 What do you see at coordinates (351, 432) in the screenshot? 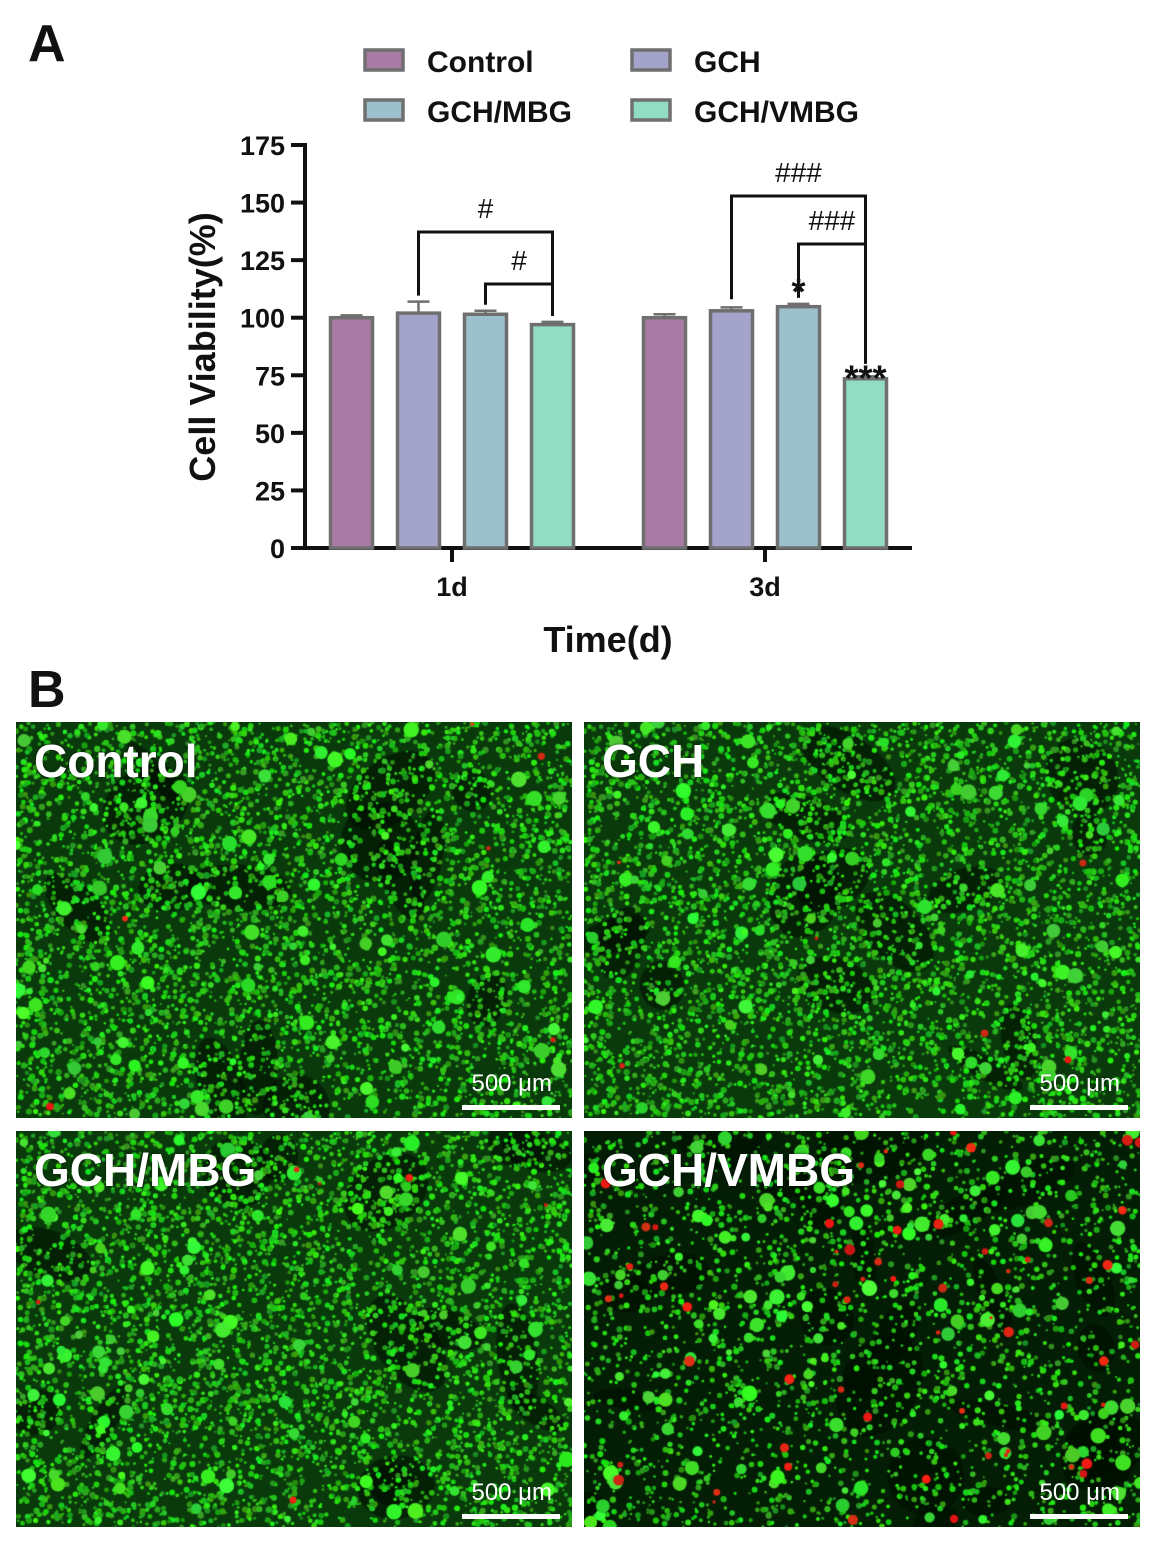
I see `bar-control-1d` at bounding box center [351, 432].